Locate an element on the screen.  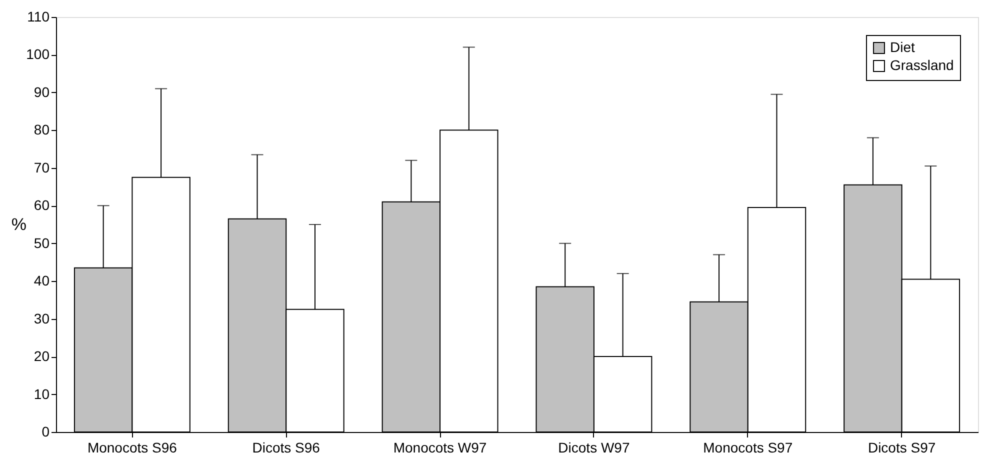
y-tick-label: 110 is located at coordinates (38, 16).